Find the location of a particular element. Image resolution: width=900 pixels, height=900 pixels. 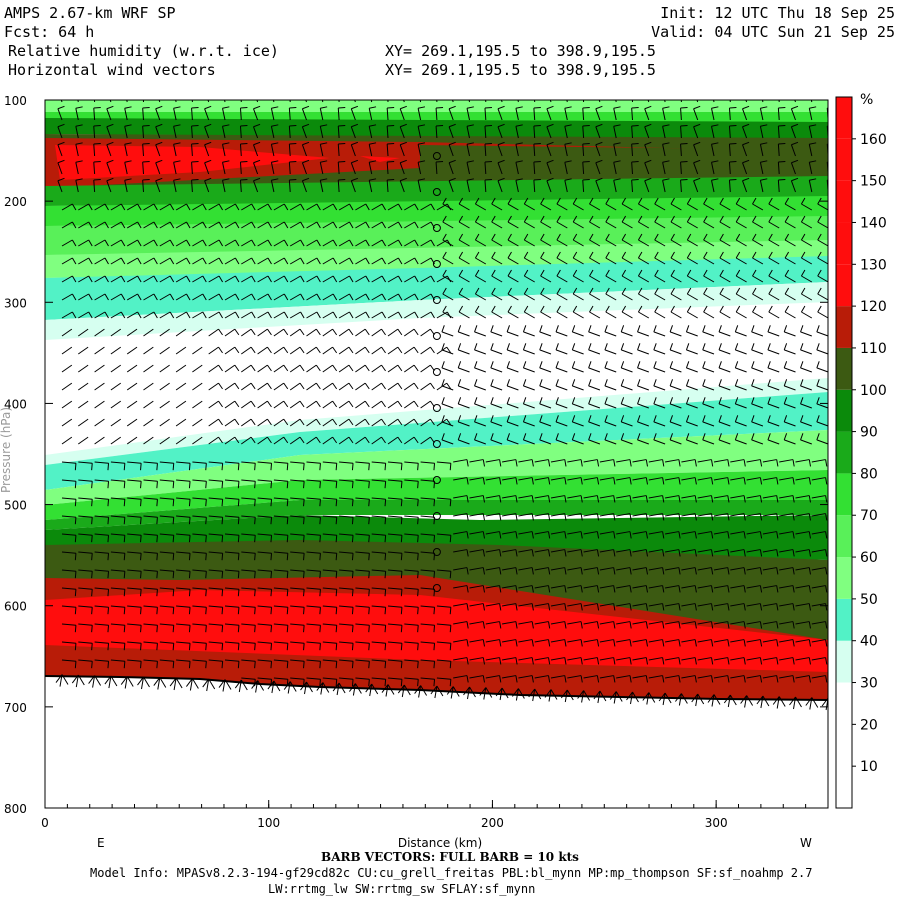

surface-wind-barb is located at coordinates (502, 694).